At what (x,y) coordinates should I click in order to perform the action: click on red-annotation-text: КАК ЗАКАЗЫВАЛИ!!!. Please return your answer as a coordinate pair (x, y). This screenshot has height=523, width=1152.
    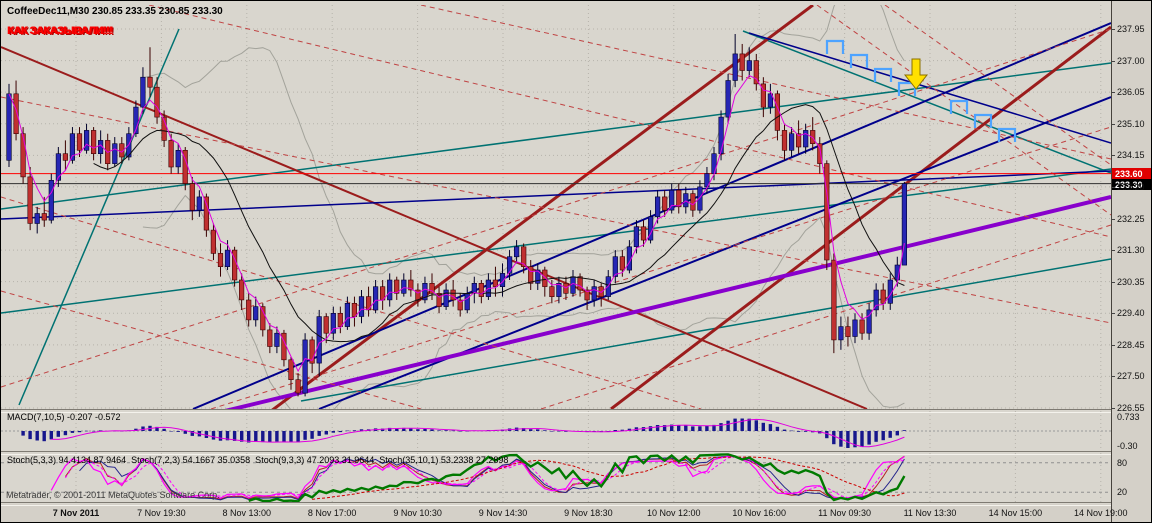
    Looking at the image, I should click on (60, 31).